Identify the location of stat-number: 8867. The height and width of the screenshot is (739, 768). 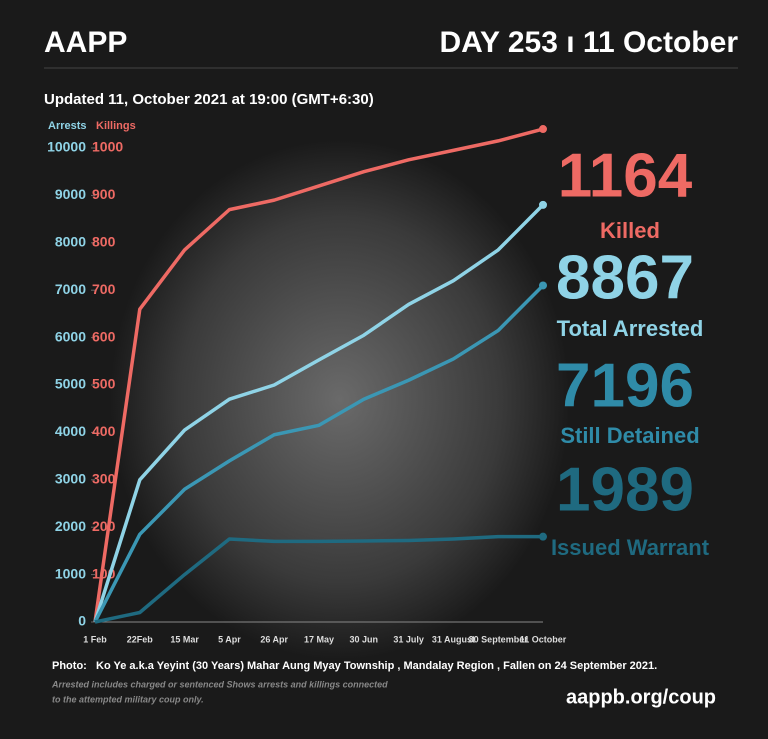
(625, 277).